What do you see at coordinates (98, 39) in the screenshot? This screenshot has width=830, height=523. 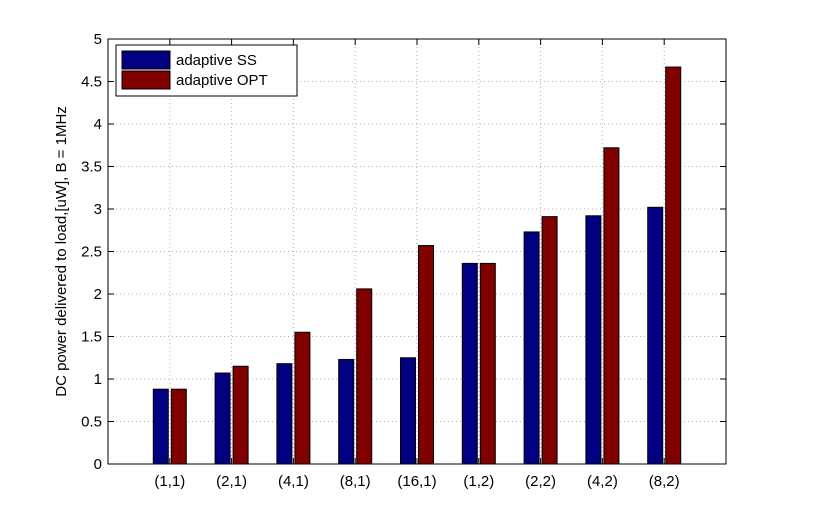 I see `y-tick-label: 5` at bounding box center [98, 39].